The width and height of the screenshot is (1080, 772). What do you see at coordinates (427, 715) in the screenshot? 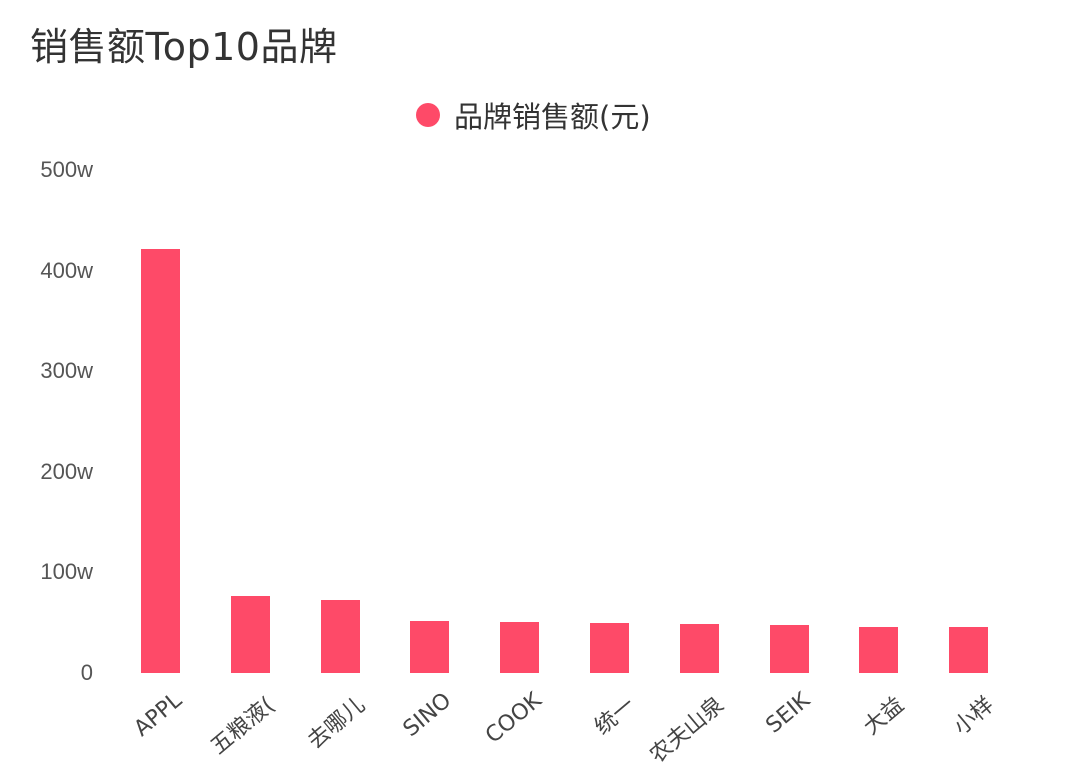
I see `x-tick-label: SINO` at bounding box center [427, 715].